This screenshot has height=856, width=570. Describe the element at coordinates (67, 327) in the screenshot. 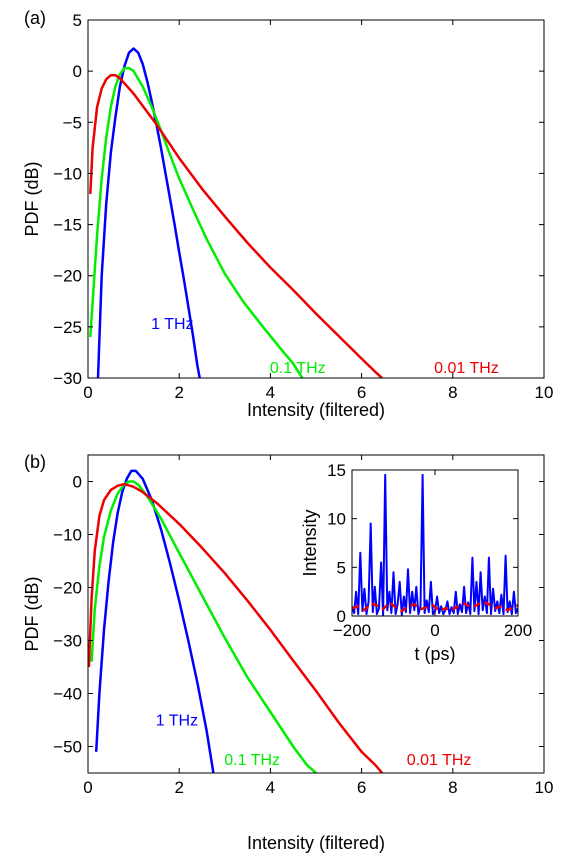

I see `panel-a-ytick-label: −25` at that location.